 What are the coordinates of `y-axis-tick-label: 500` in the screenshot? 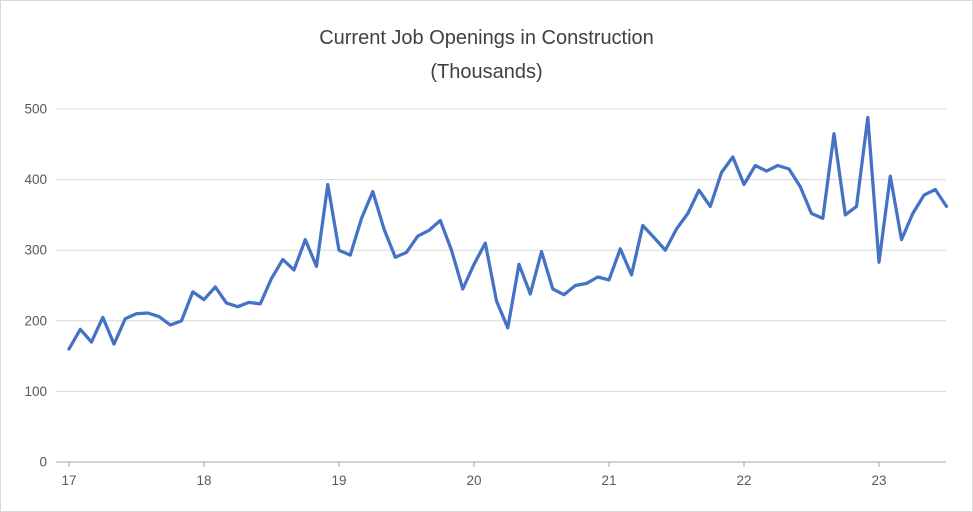 It's located at (35, 109).